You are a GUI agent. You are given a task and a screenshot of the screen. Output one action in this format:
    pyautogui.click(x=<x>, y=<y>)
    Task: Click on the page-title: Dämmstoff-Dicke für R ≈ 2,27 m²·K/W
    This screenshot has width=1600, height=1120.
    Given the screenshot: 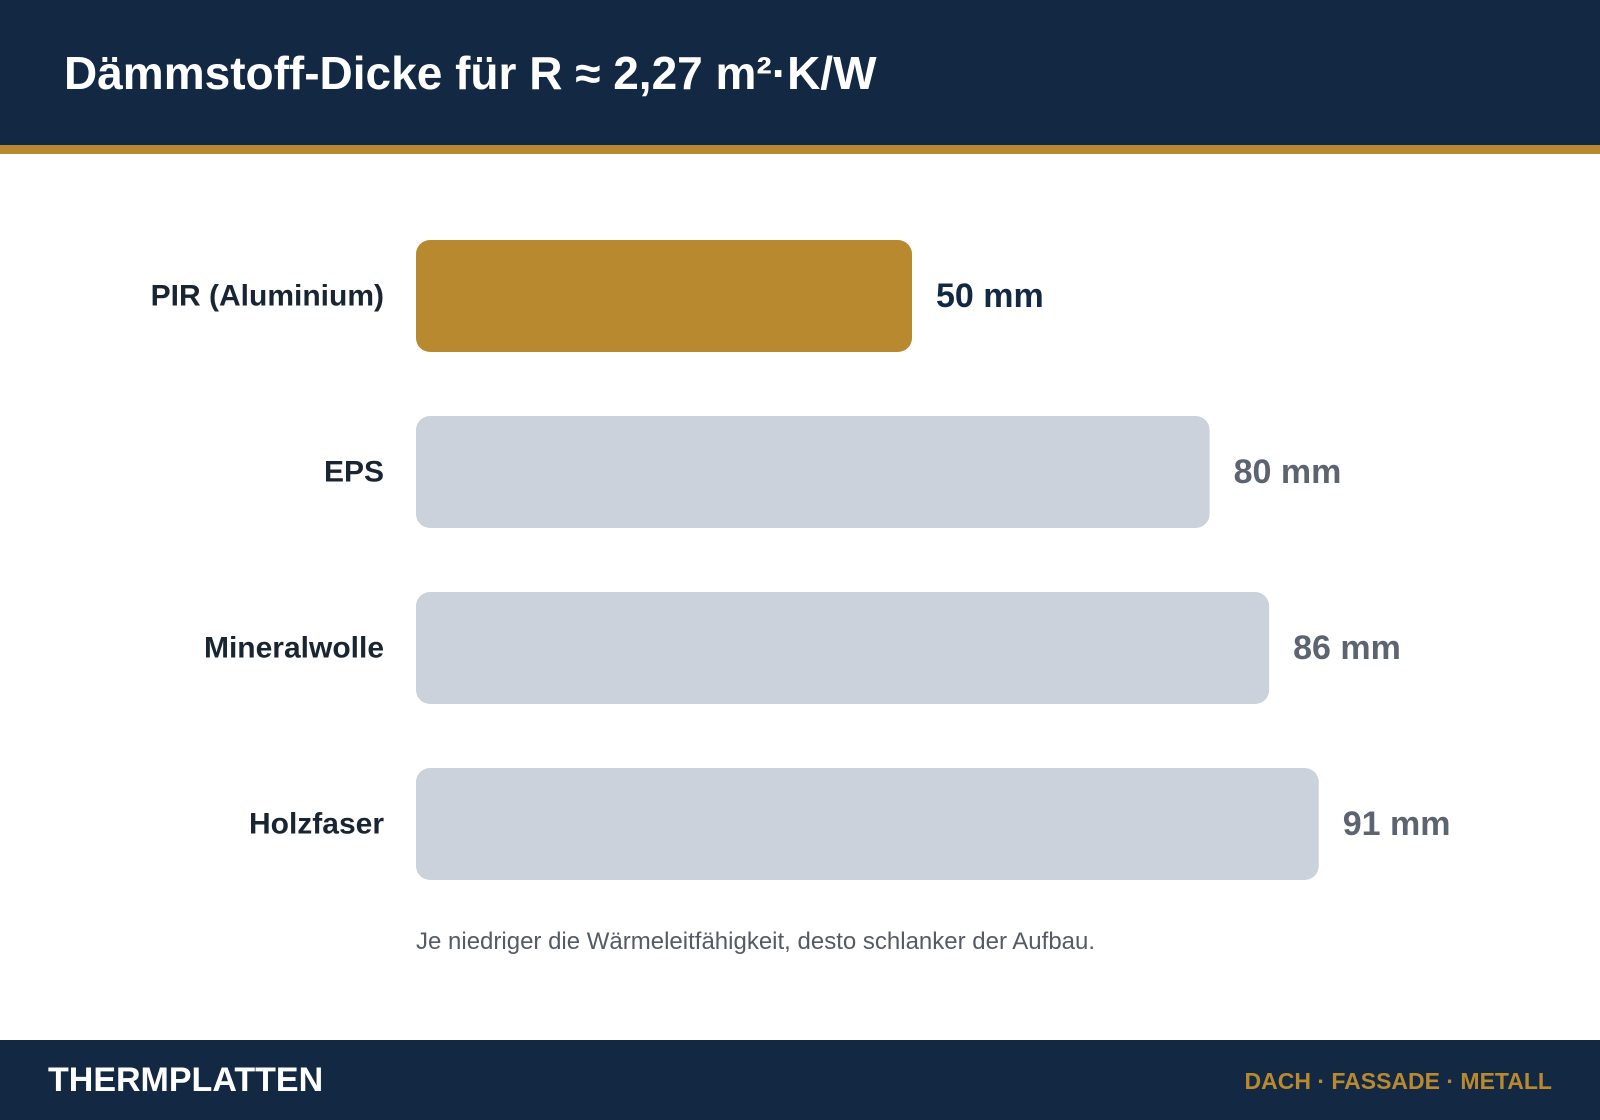 What is the action you would take?
    pyautogui.click(x=470, y=73)
    